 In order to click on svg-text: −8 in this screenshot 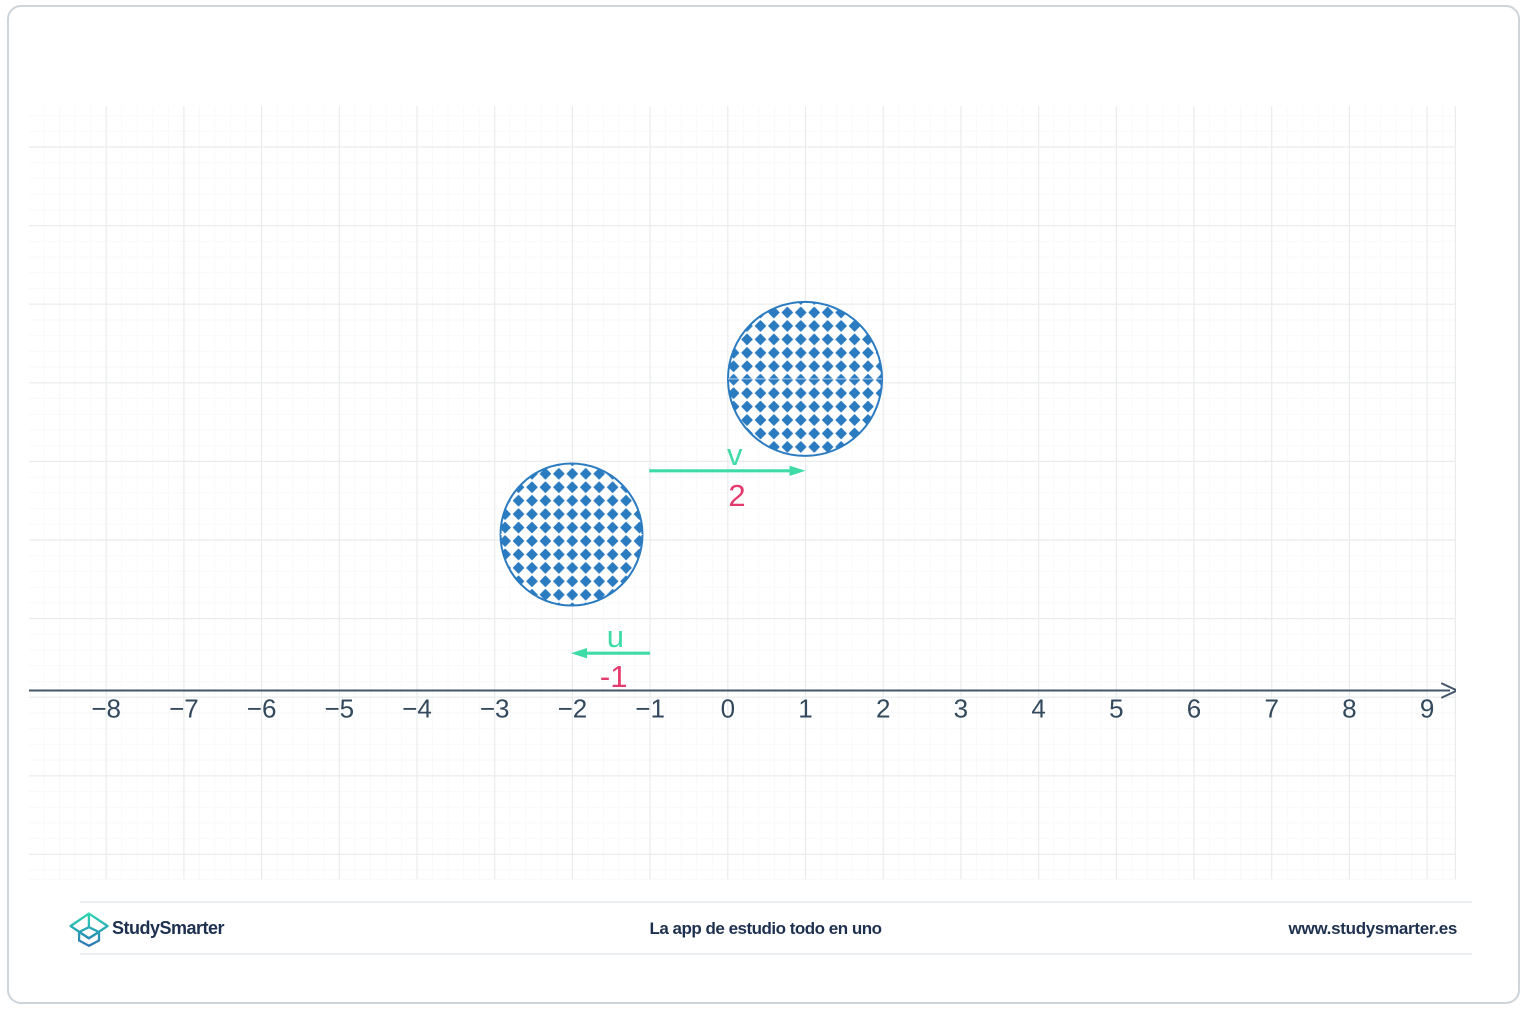, I will do `click(106, 709)`.